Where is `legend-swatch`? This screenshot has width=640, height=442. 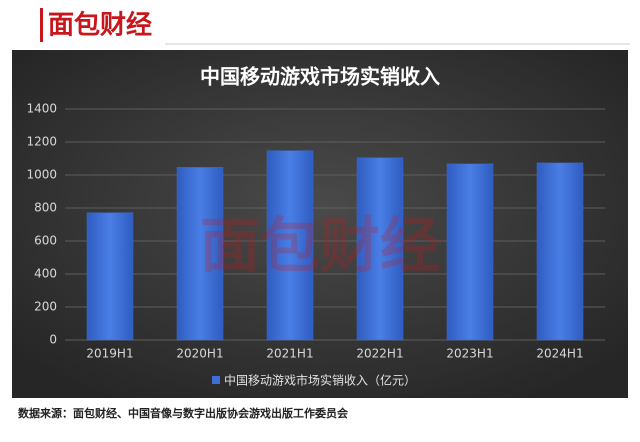 legend-swatch is located at coordinates (216, 380).